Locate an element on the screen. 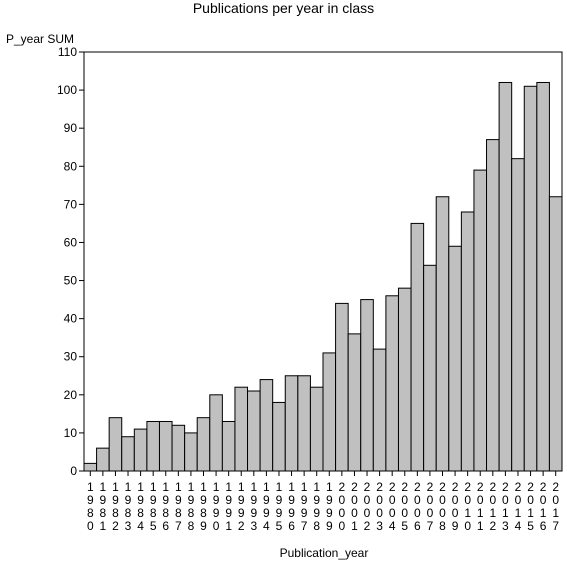 Image resolution: width=567 pixels, height=567 pixels. bar-1992 is located at coordinates (241, 429).